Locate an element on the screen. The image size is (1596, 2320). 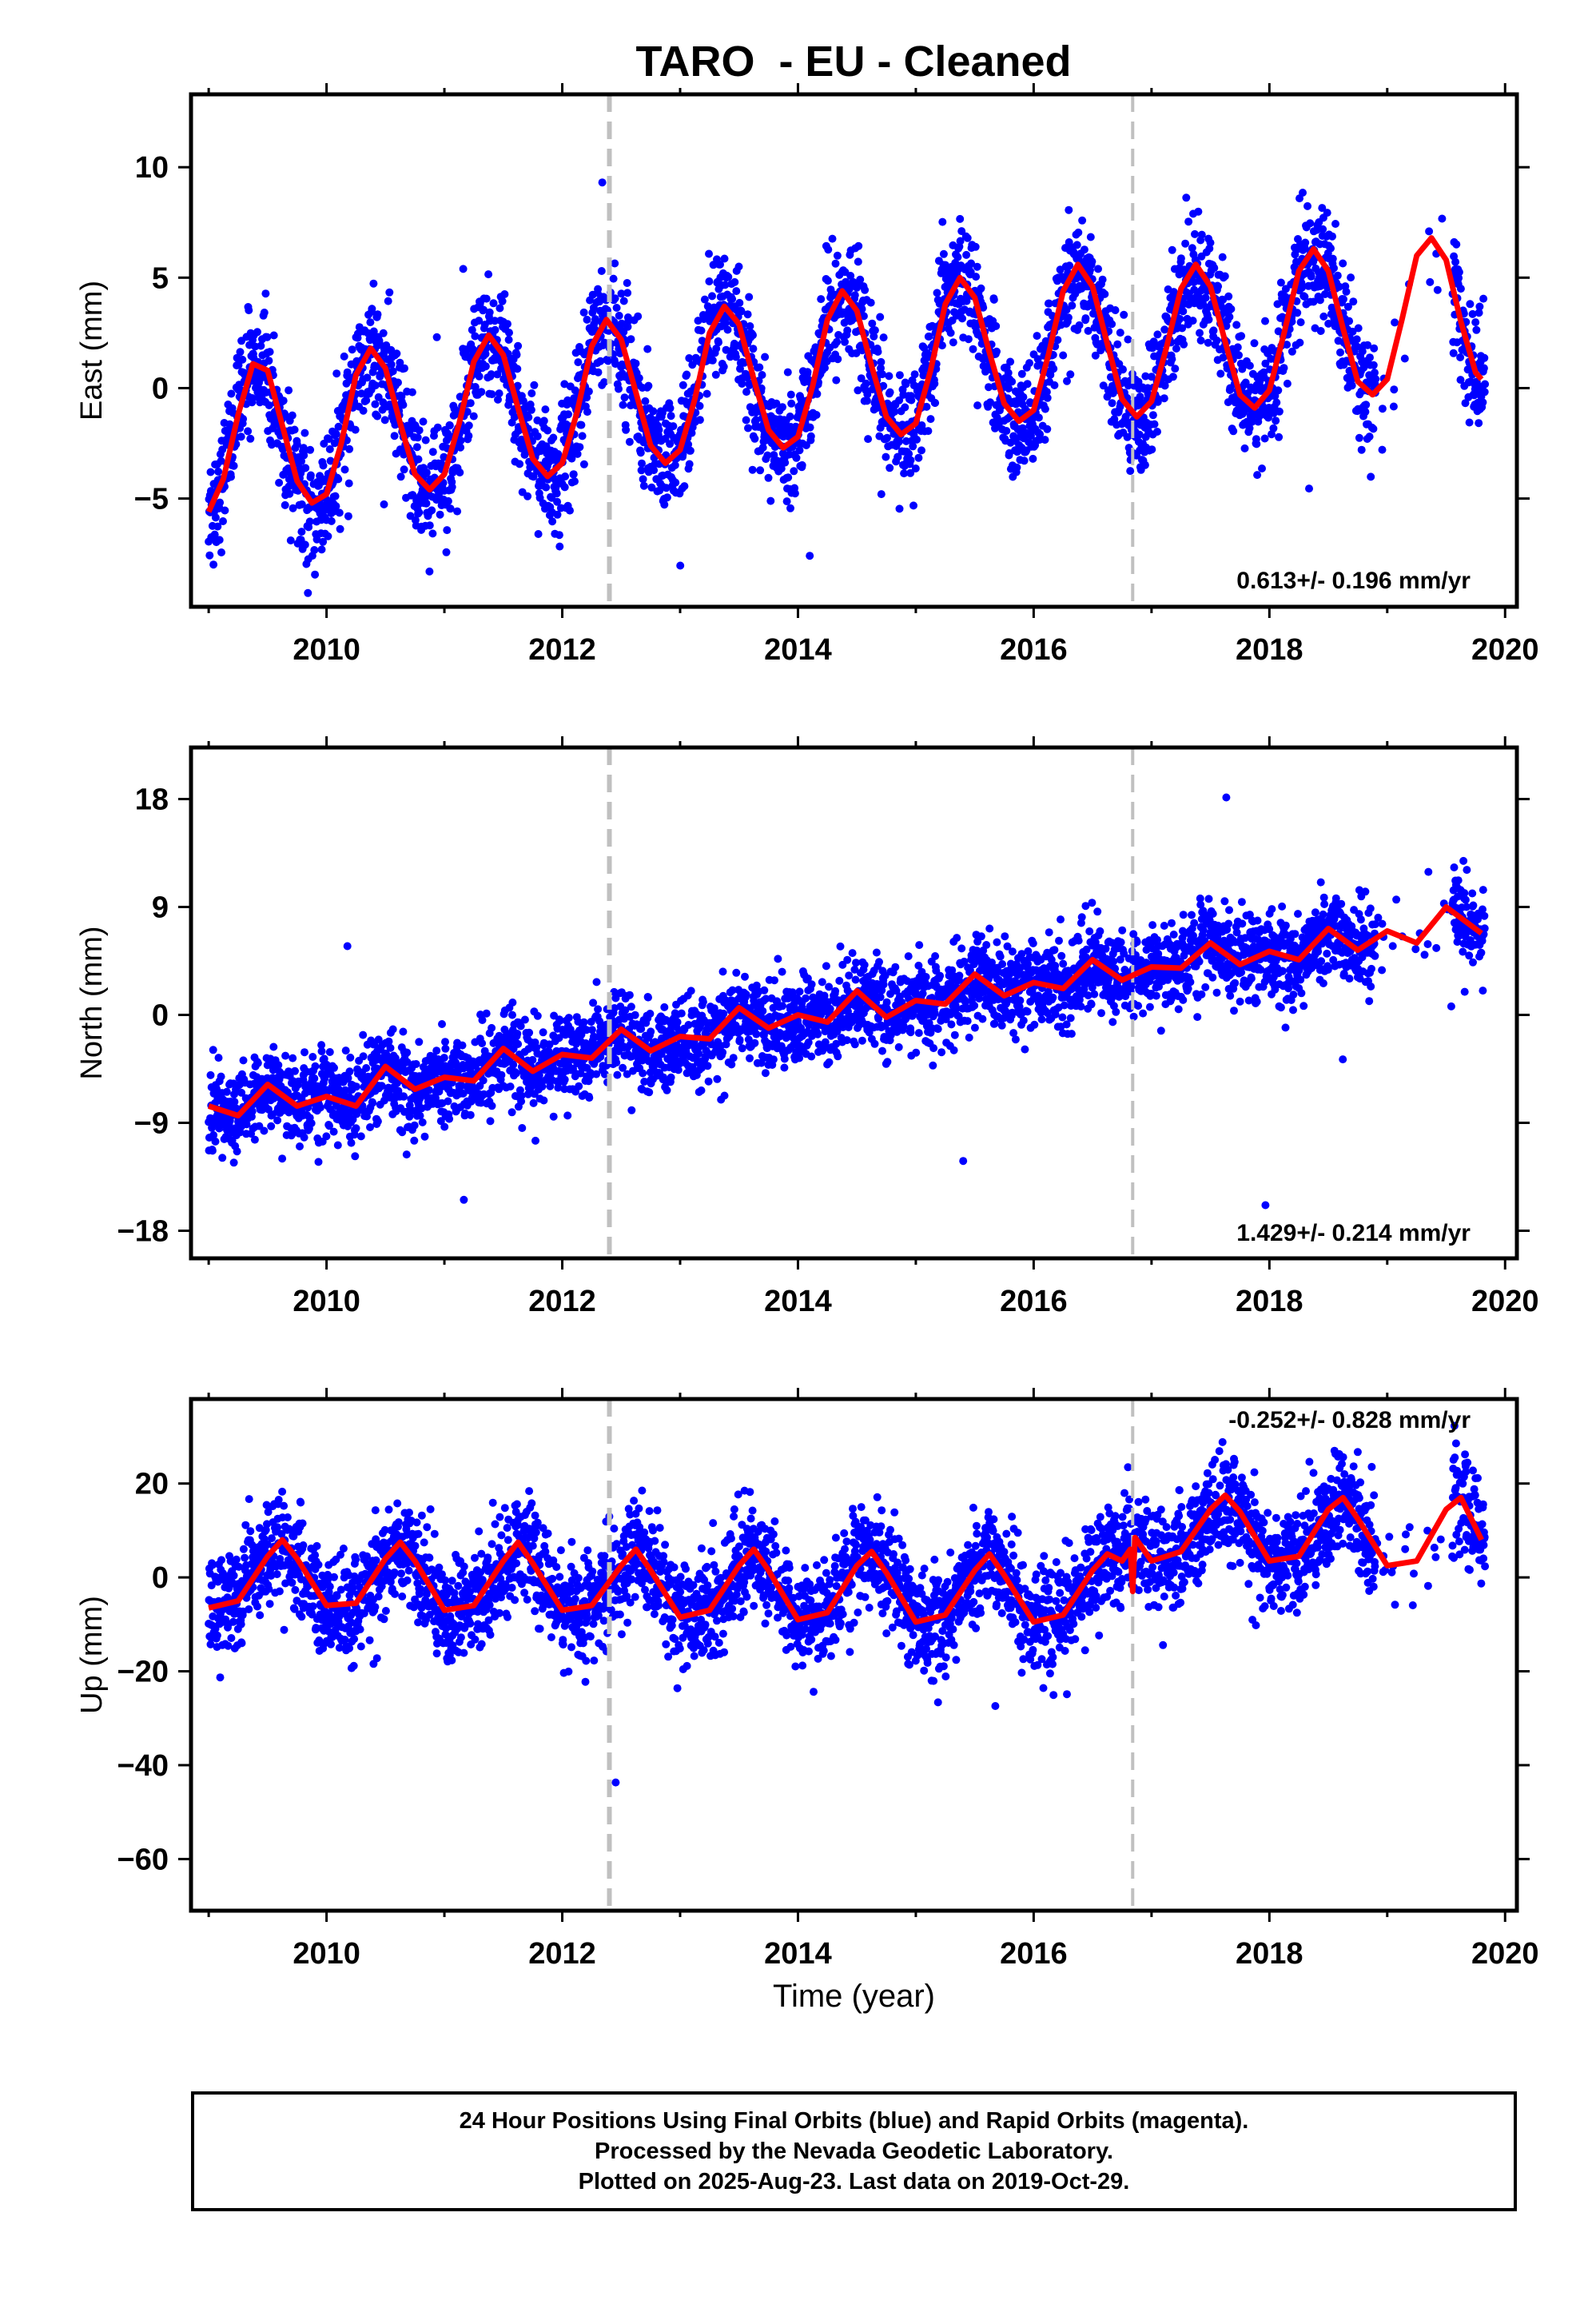
y-axis-label: East (mm) is located at coordinates (92, 351).